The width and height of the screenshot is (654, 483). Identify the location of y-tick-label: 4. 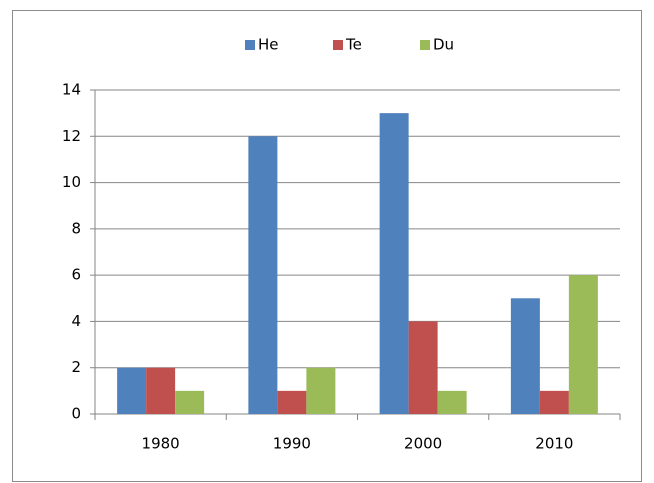
(76, 321).